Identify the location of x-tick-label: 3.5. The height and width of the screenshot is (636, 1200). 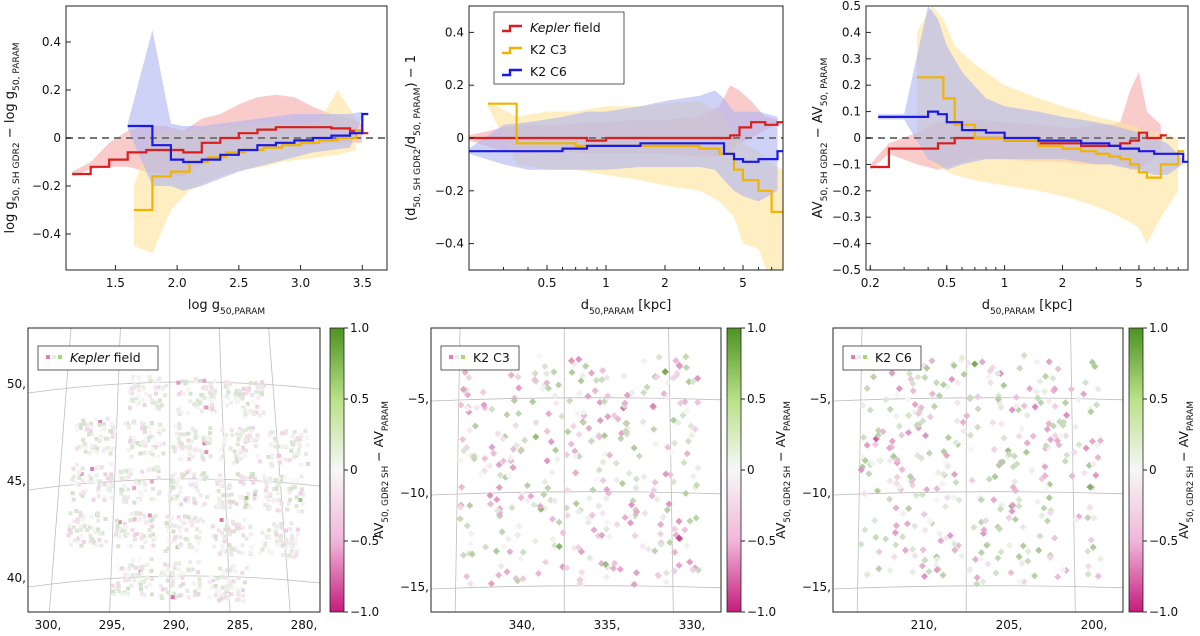
(362, 283).